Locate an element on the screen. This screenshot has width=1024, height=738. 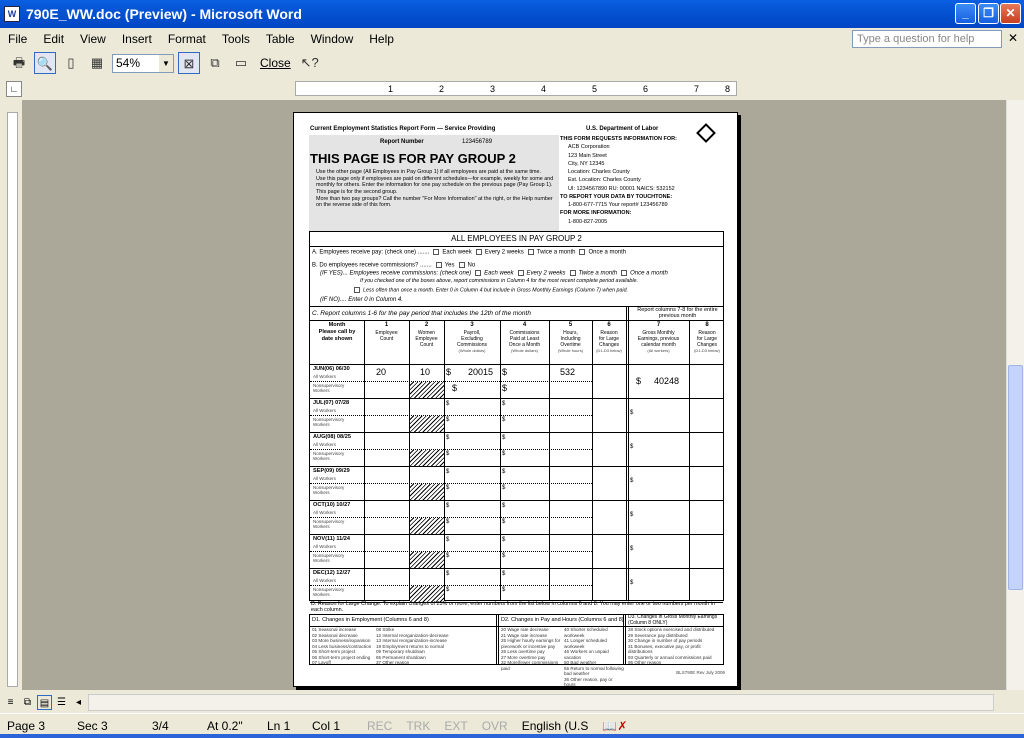
menu-file: File is located at coordinates (18, 39).